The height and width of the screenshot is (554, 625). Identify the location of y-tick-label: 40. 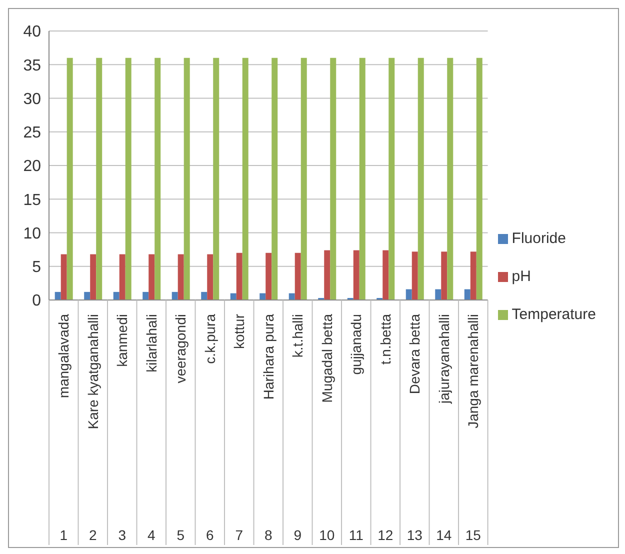
(32, 32).